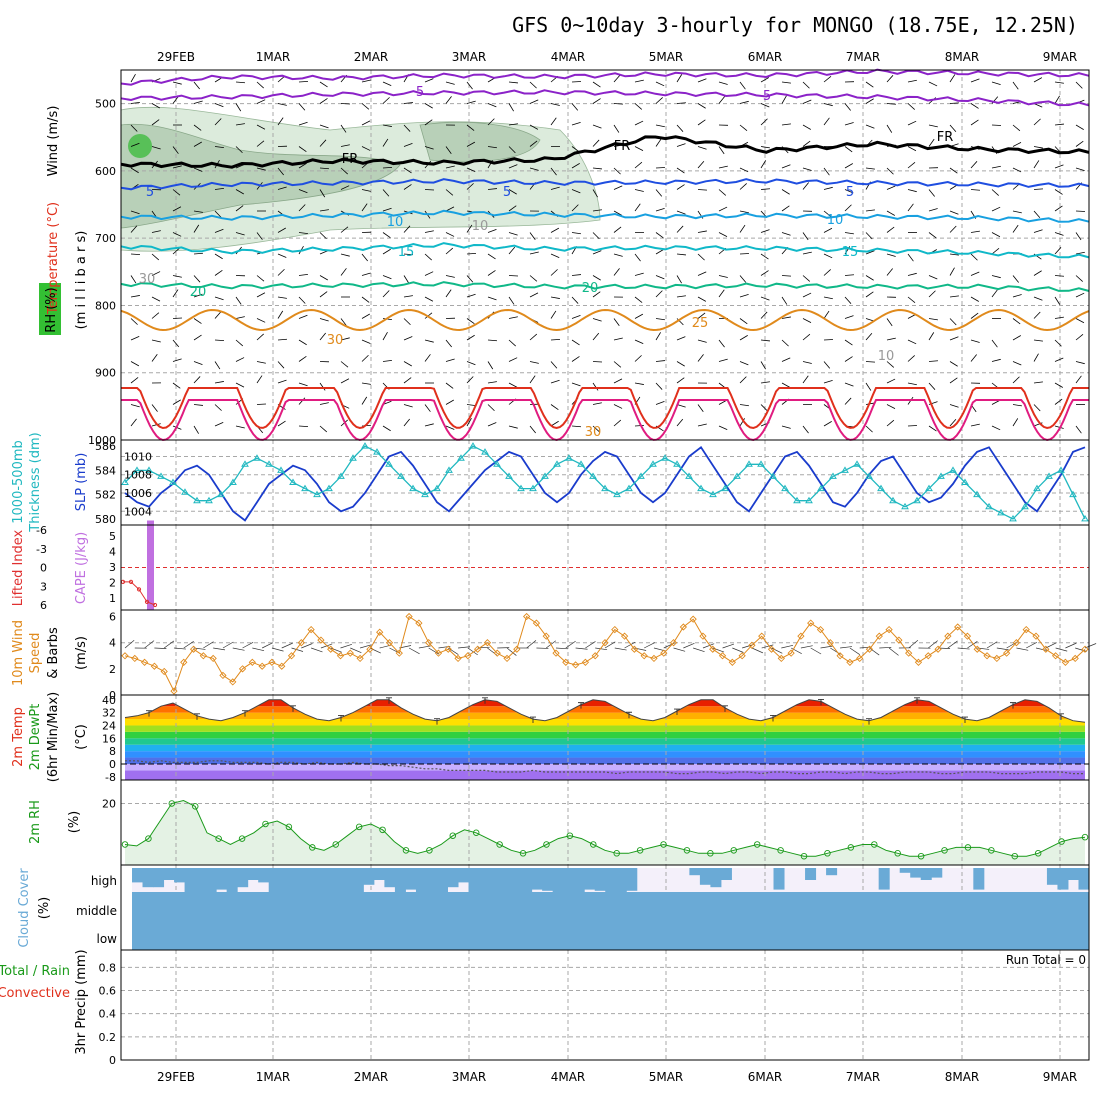 Image resolution: width=1100 pixels, height=1100 pixels. I want to click on y-tick-label-right: 5, so click(112, 536).